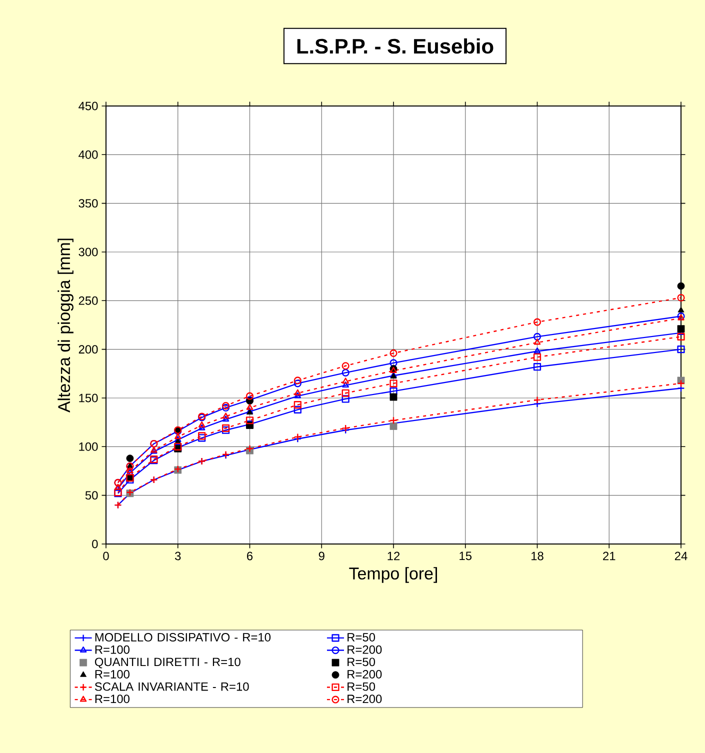 Image resolution: width=705 pixels, height=753 pixels. Describe the element at coordinates (321, 556) in the screenshot. I see `x-tick-label: 9` at that location.